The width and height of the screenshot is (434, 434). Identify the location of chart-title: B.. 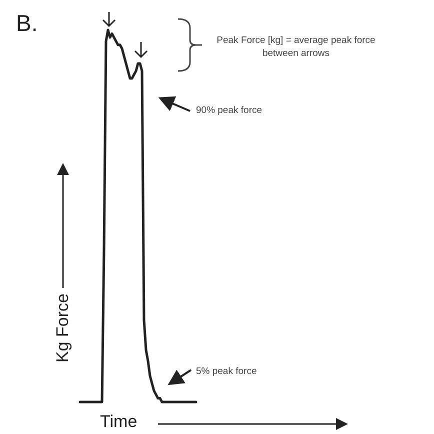
(27, 23).